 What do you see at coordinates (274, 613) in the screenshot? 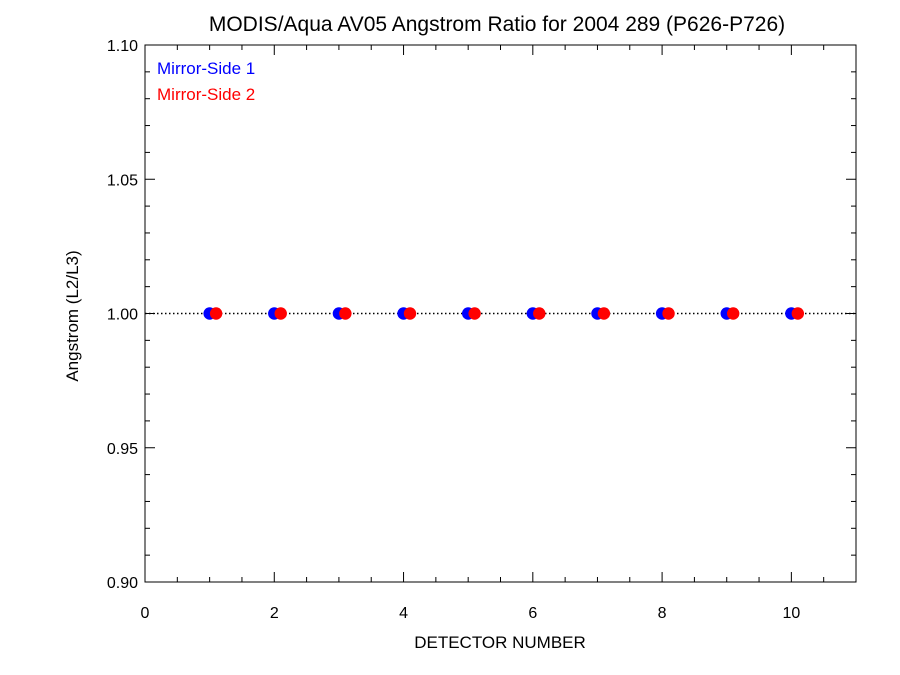
I see `x-tick-label: 2` at bounding box center [274, 613].